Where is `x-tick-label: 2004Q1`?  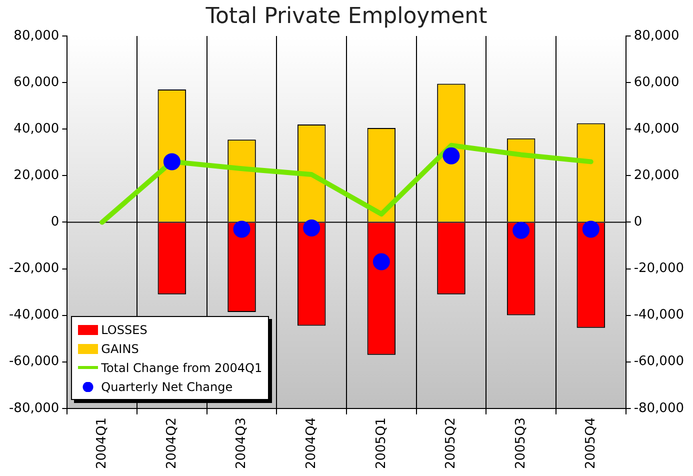
x-tick-label: 2004Q1 is located at coordinates (102, 443).